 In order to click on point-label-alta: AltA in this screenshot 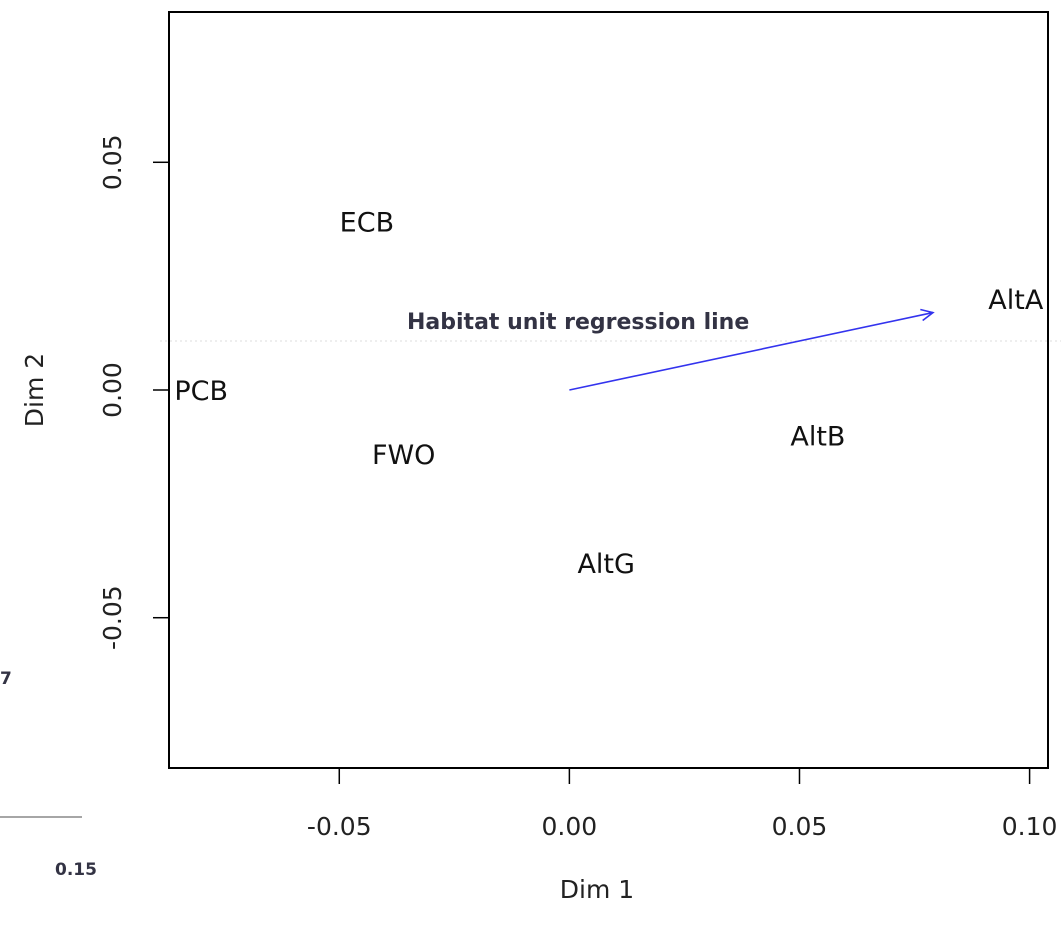, I will do `click(1016, 300)`.